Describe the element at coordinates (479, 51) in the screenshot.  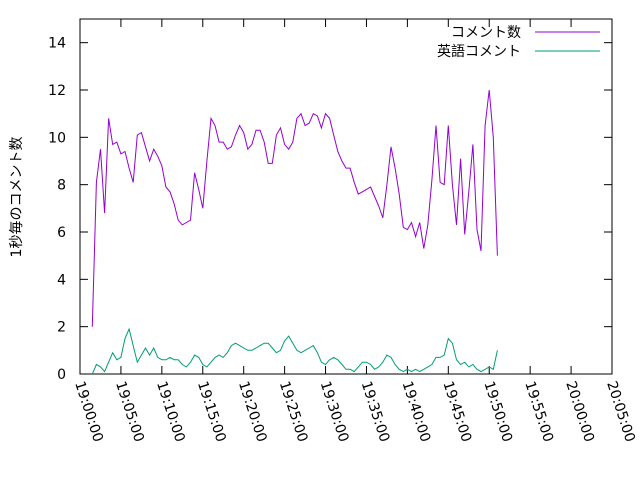
I see `legend-label: 英語コメント` at that location.